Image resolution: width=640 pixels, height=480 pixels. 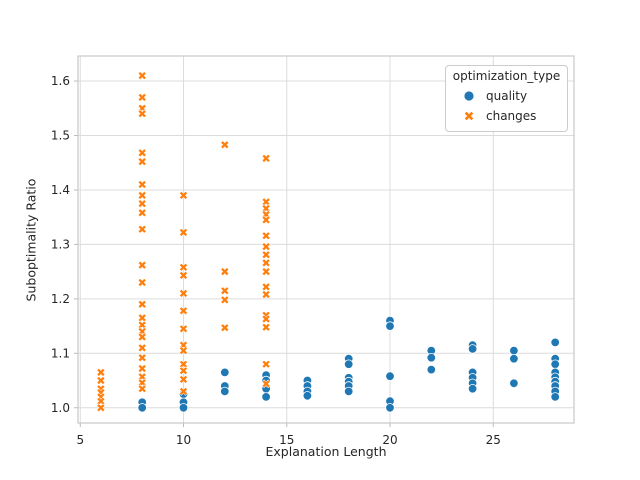 I want to click on x-axis-label: Explanation Length, so click(x=326, y=451).